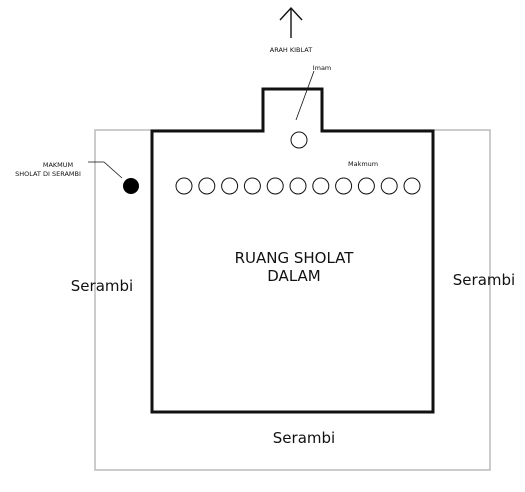 The image size is (525, 492). Describe the element at coordinates (131, 186) in the screenshot. I see `porch-worshipper-position` at that location.